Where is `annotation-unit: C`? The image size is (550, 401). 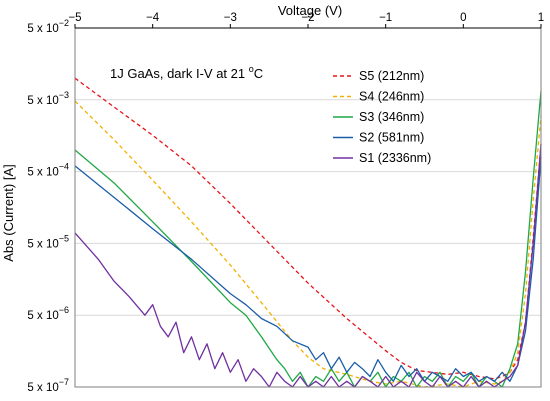 annotation-unit: C is located at coordinates (258, 73).